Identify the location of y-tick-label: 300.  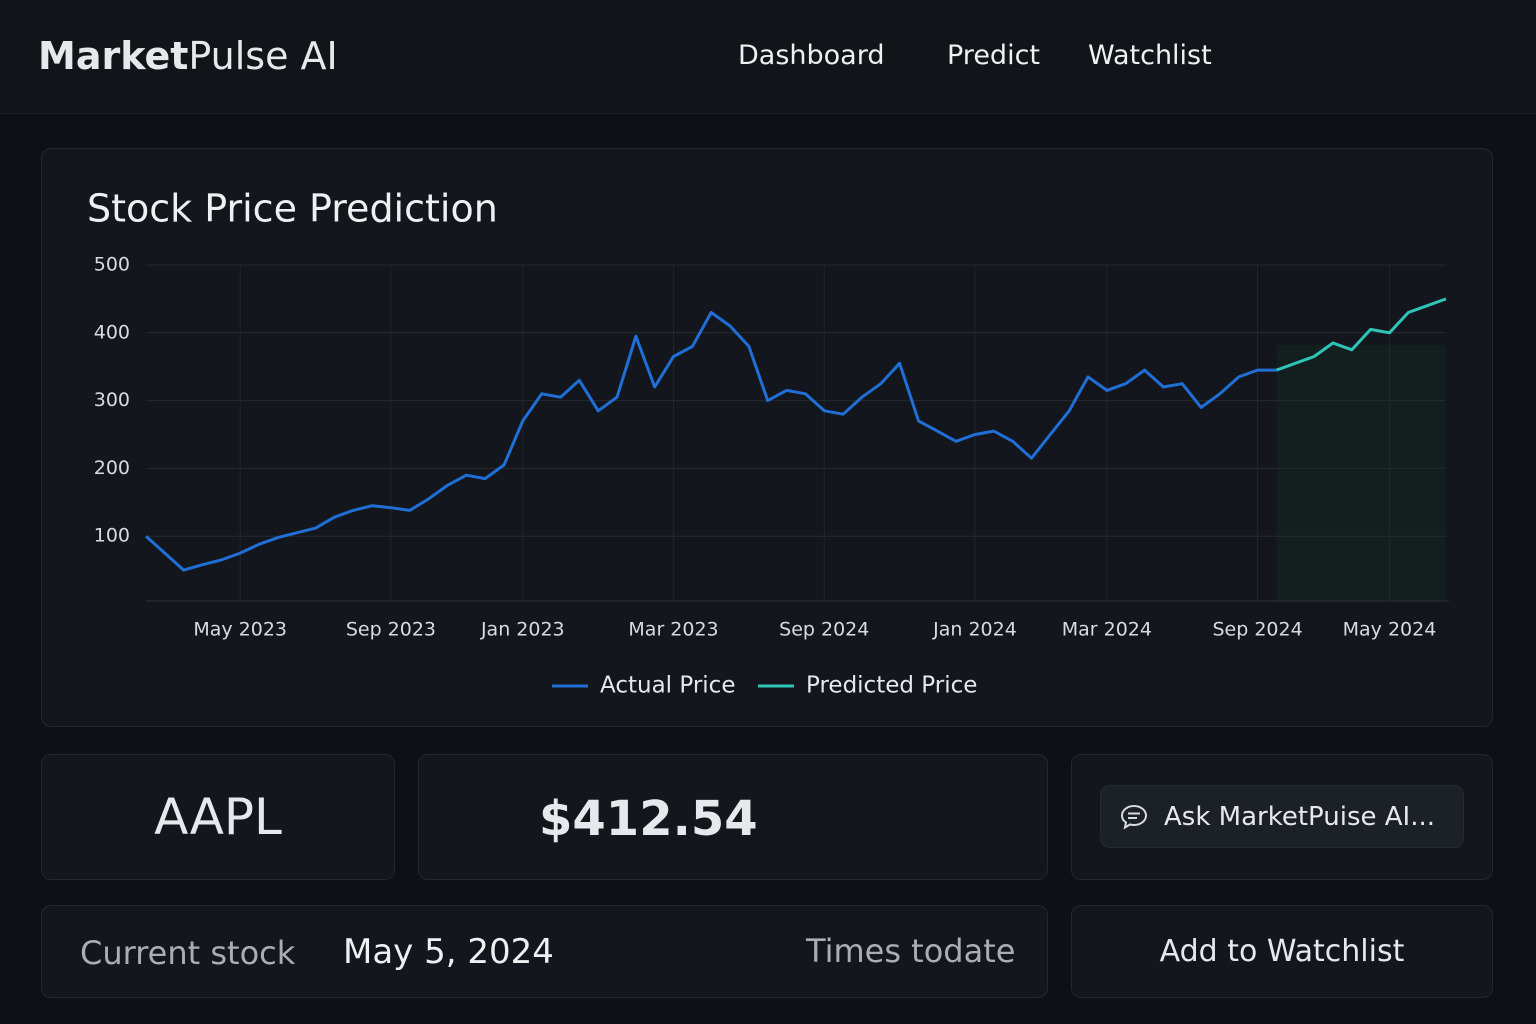
(112, 400).